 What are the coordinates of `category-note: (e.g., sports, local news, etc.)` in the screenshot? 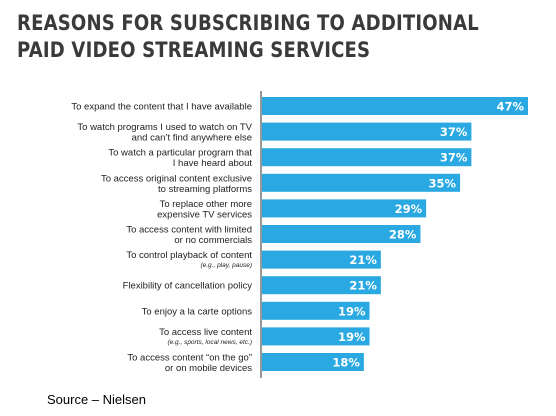 It's located at (209, 342).